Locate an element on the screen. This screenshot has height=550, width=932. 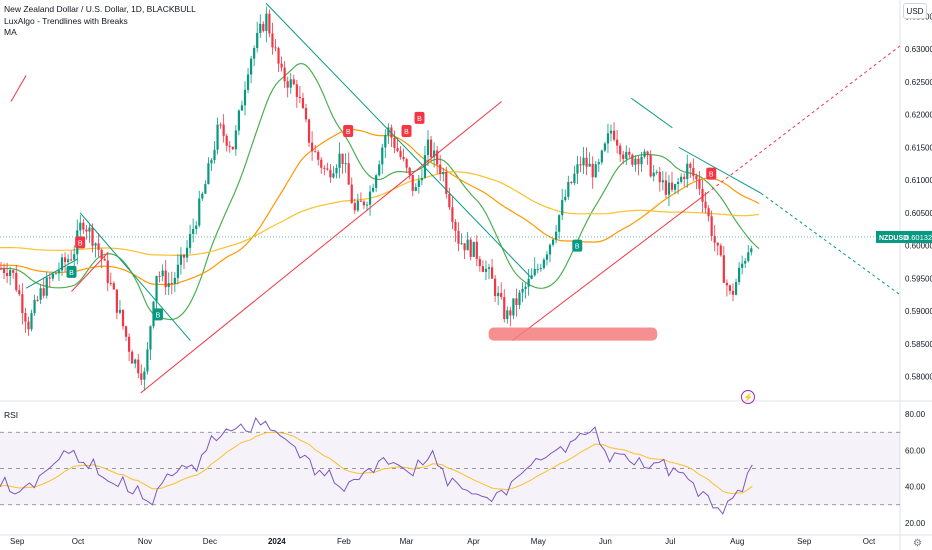
time-tick-label: Nov is located at coordinates (145, 541).